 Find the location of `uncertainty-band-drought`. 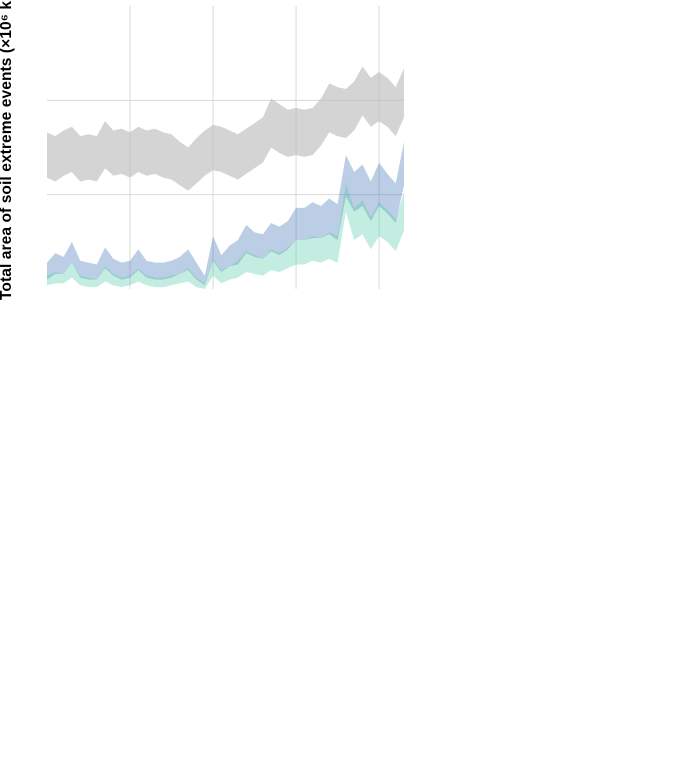

uncertainty-band-drought is located at coordinates (225, 128).